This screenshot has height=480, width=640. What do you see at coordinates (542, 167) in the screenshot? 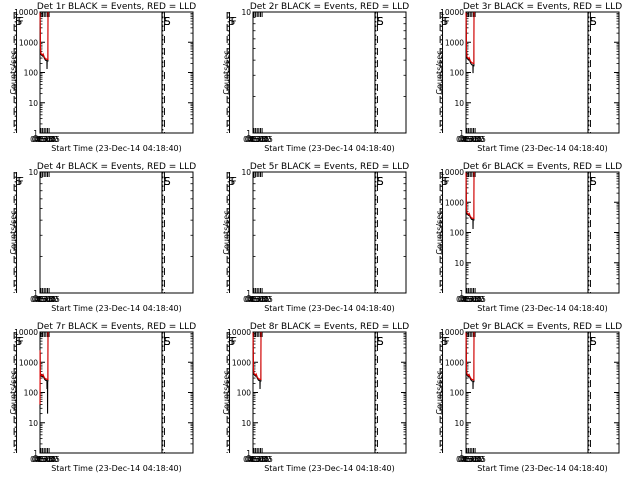
I see `chart-title: Det 6r BLACK = Events, RED = LLD` at bounding box center [542, 167].